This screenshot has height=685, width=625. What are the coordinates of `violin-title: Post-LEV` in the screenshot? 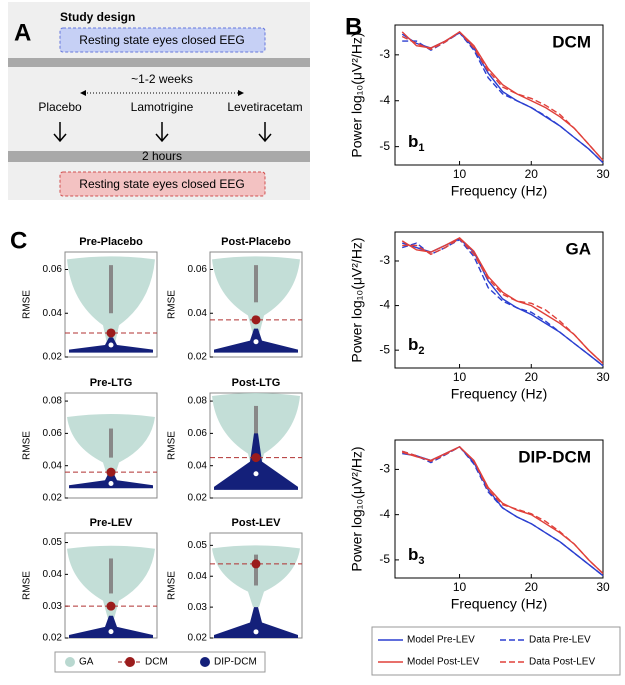 It's located at (257, 523).